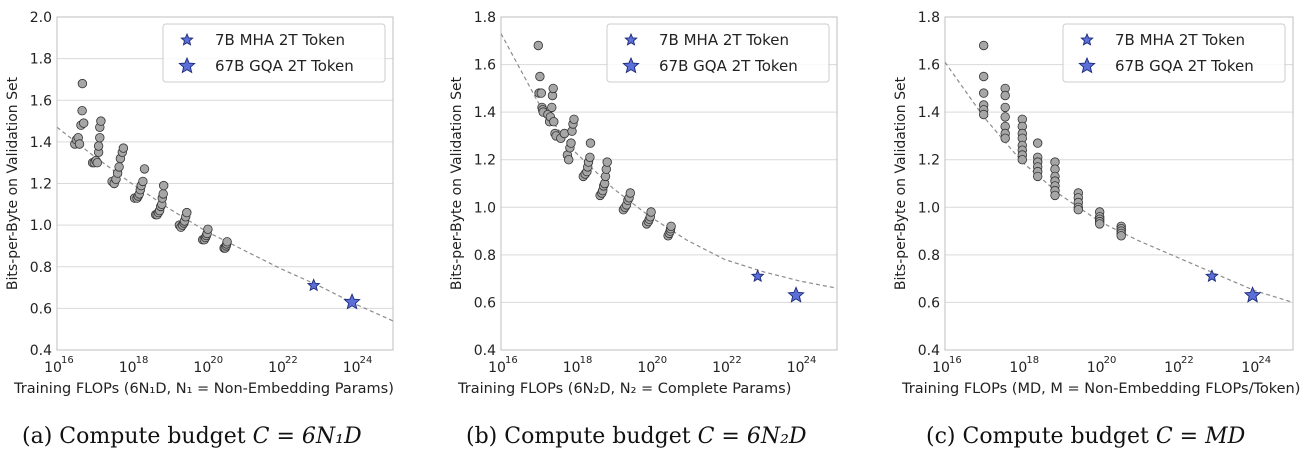 The image size is (1308, 462). I want to click on panel-b-ytick-label: 0.8, so click(485, 256).